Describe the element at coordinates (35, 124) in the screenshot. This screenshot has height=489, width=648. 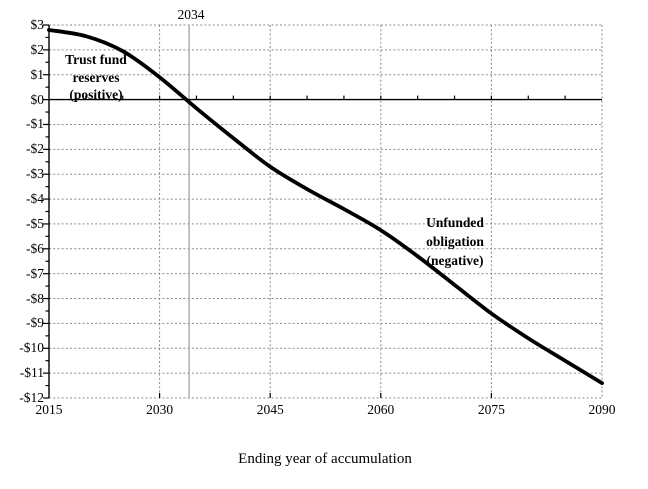
I see `y-axis-tick-label: -$1` at that location.